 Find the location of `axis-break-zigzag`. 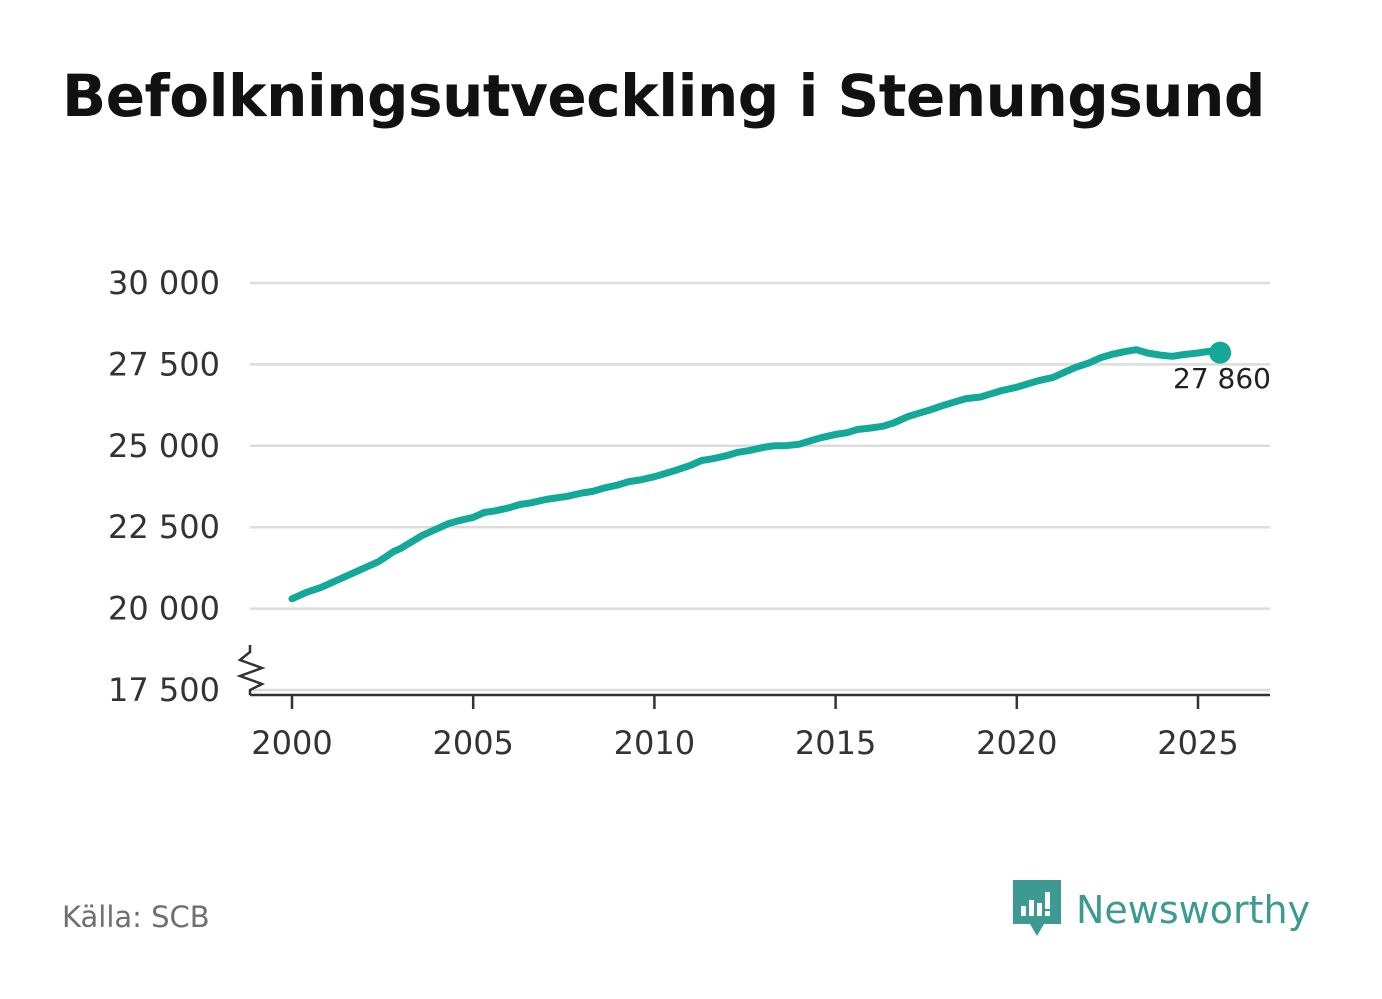

axis-break-zigzag is located at coordinates (251, 670).